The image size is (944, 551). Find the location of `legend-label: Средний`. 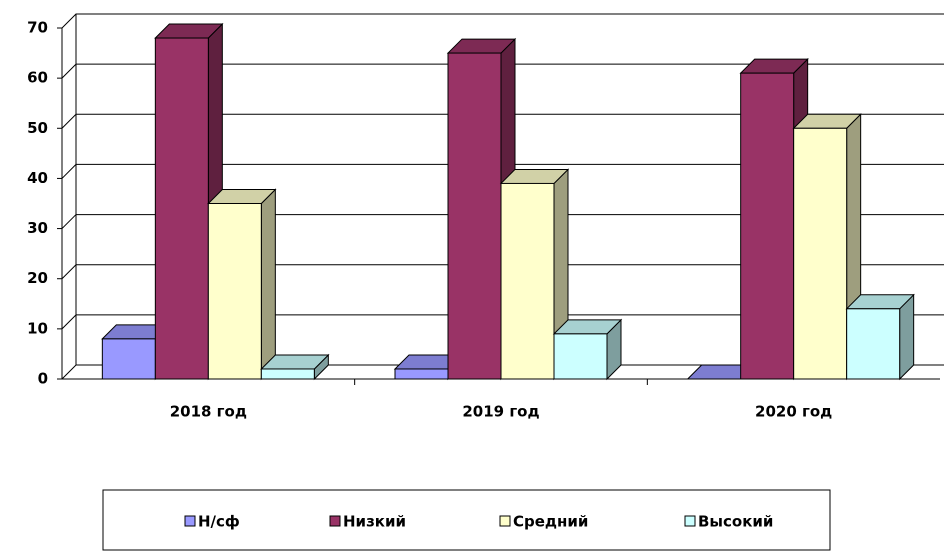

legend-label: Средний is located at coordinates (550, 522).